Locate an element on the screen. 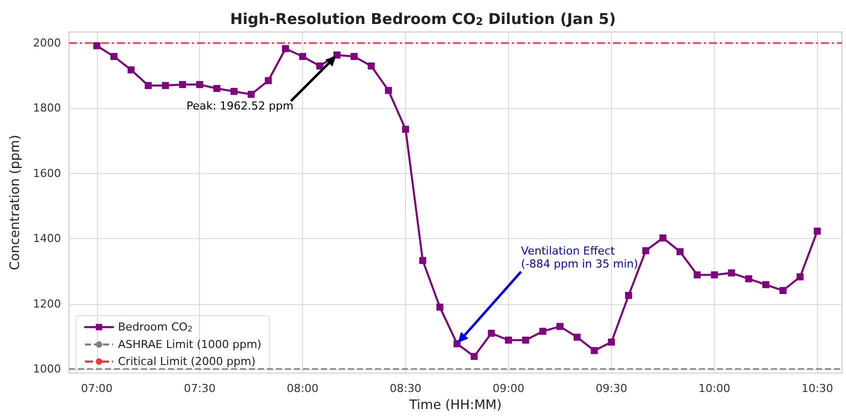 The width and height of the screenshot is (846, 417). x-tick-label: 10:30 is located at coordinates (817, 389).